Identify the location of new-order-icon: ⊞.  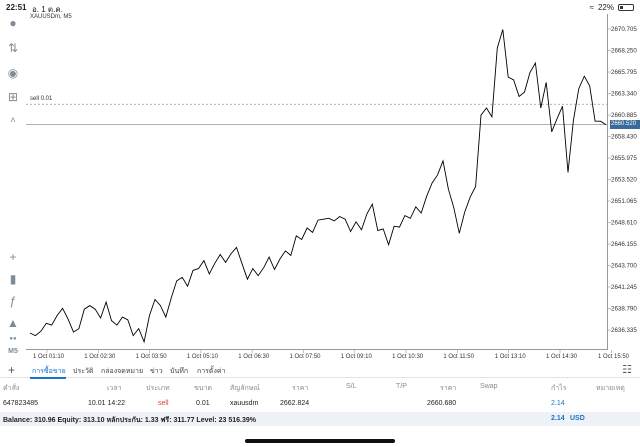
(13, 97).